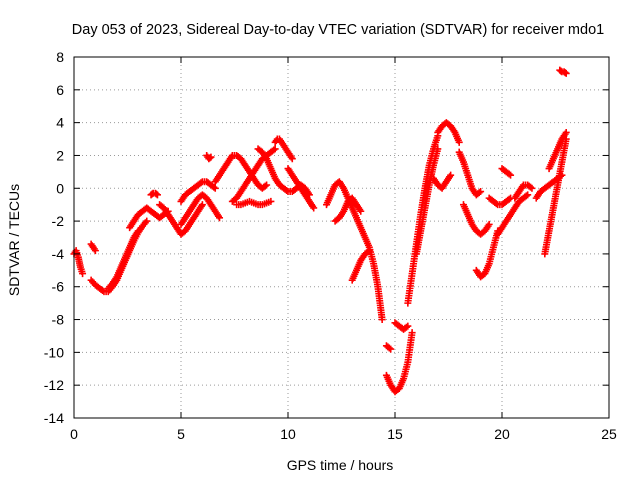 This screenshot has height=480, width=640. What do you see at coordinates (54, 352) in the screenshot?
I see `y-tick-label: -10` at bounding box center [54, 352].